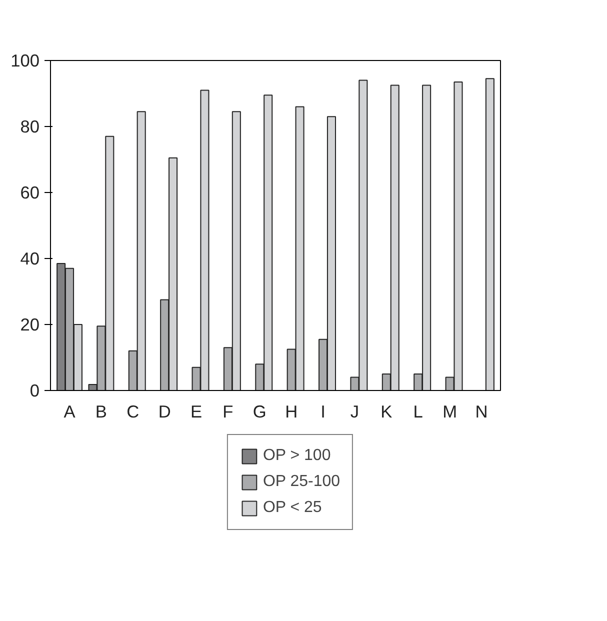 This screenshot has height=621, width=607. I want to click on x-tick-label: A, so click(70, 412).